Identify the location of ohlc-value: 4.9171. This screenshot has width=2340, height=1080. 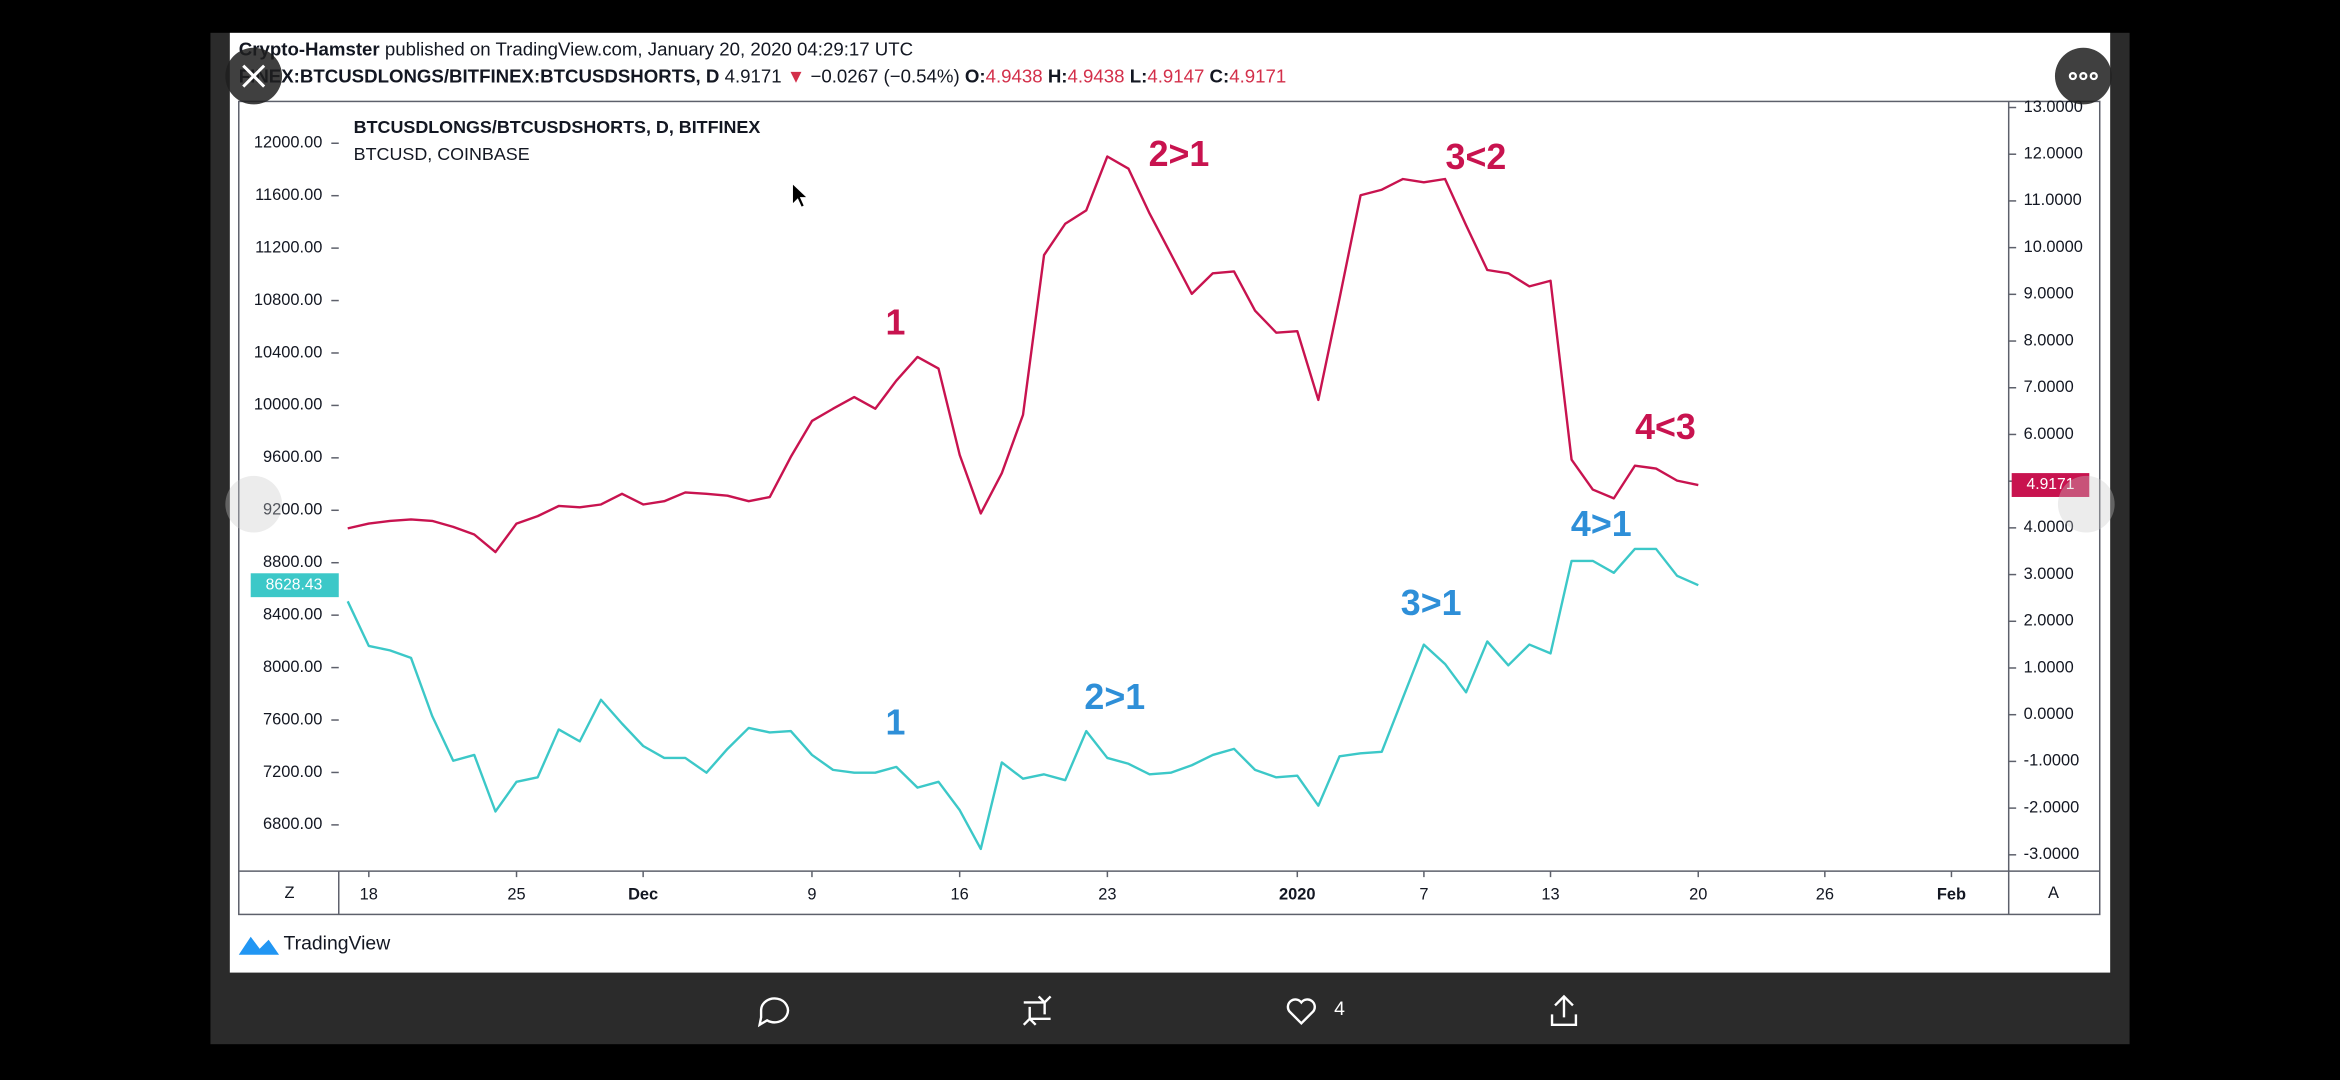
(1257, 75).